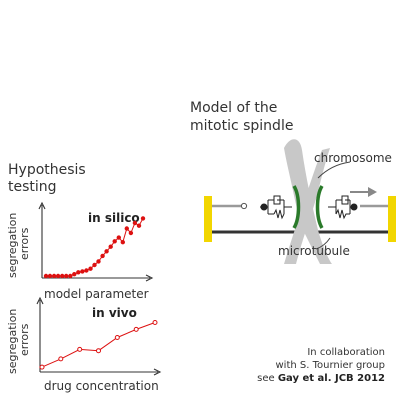 The height and width of the screenshot is (400, 400). Describe the element at coordinates (296, 207) in the screenshot. I see `kinetochore-left` at that location.